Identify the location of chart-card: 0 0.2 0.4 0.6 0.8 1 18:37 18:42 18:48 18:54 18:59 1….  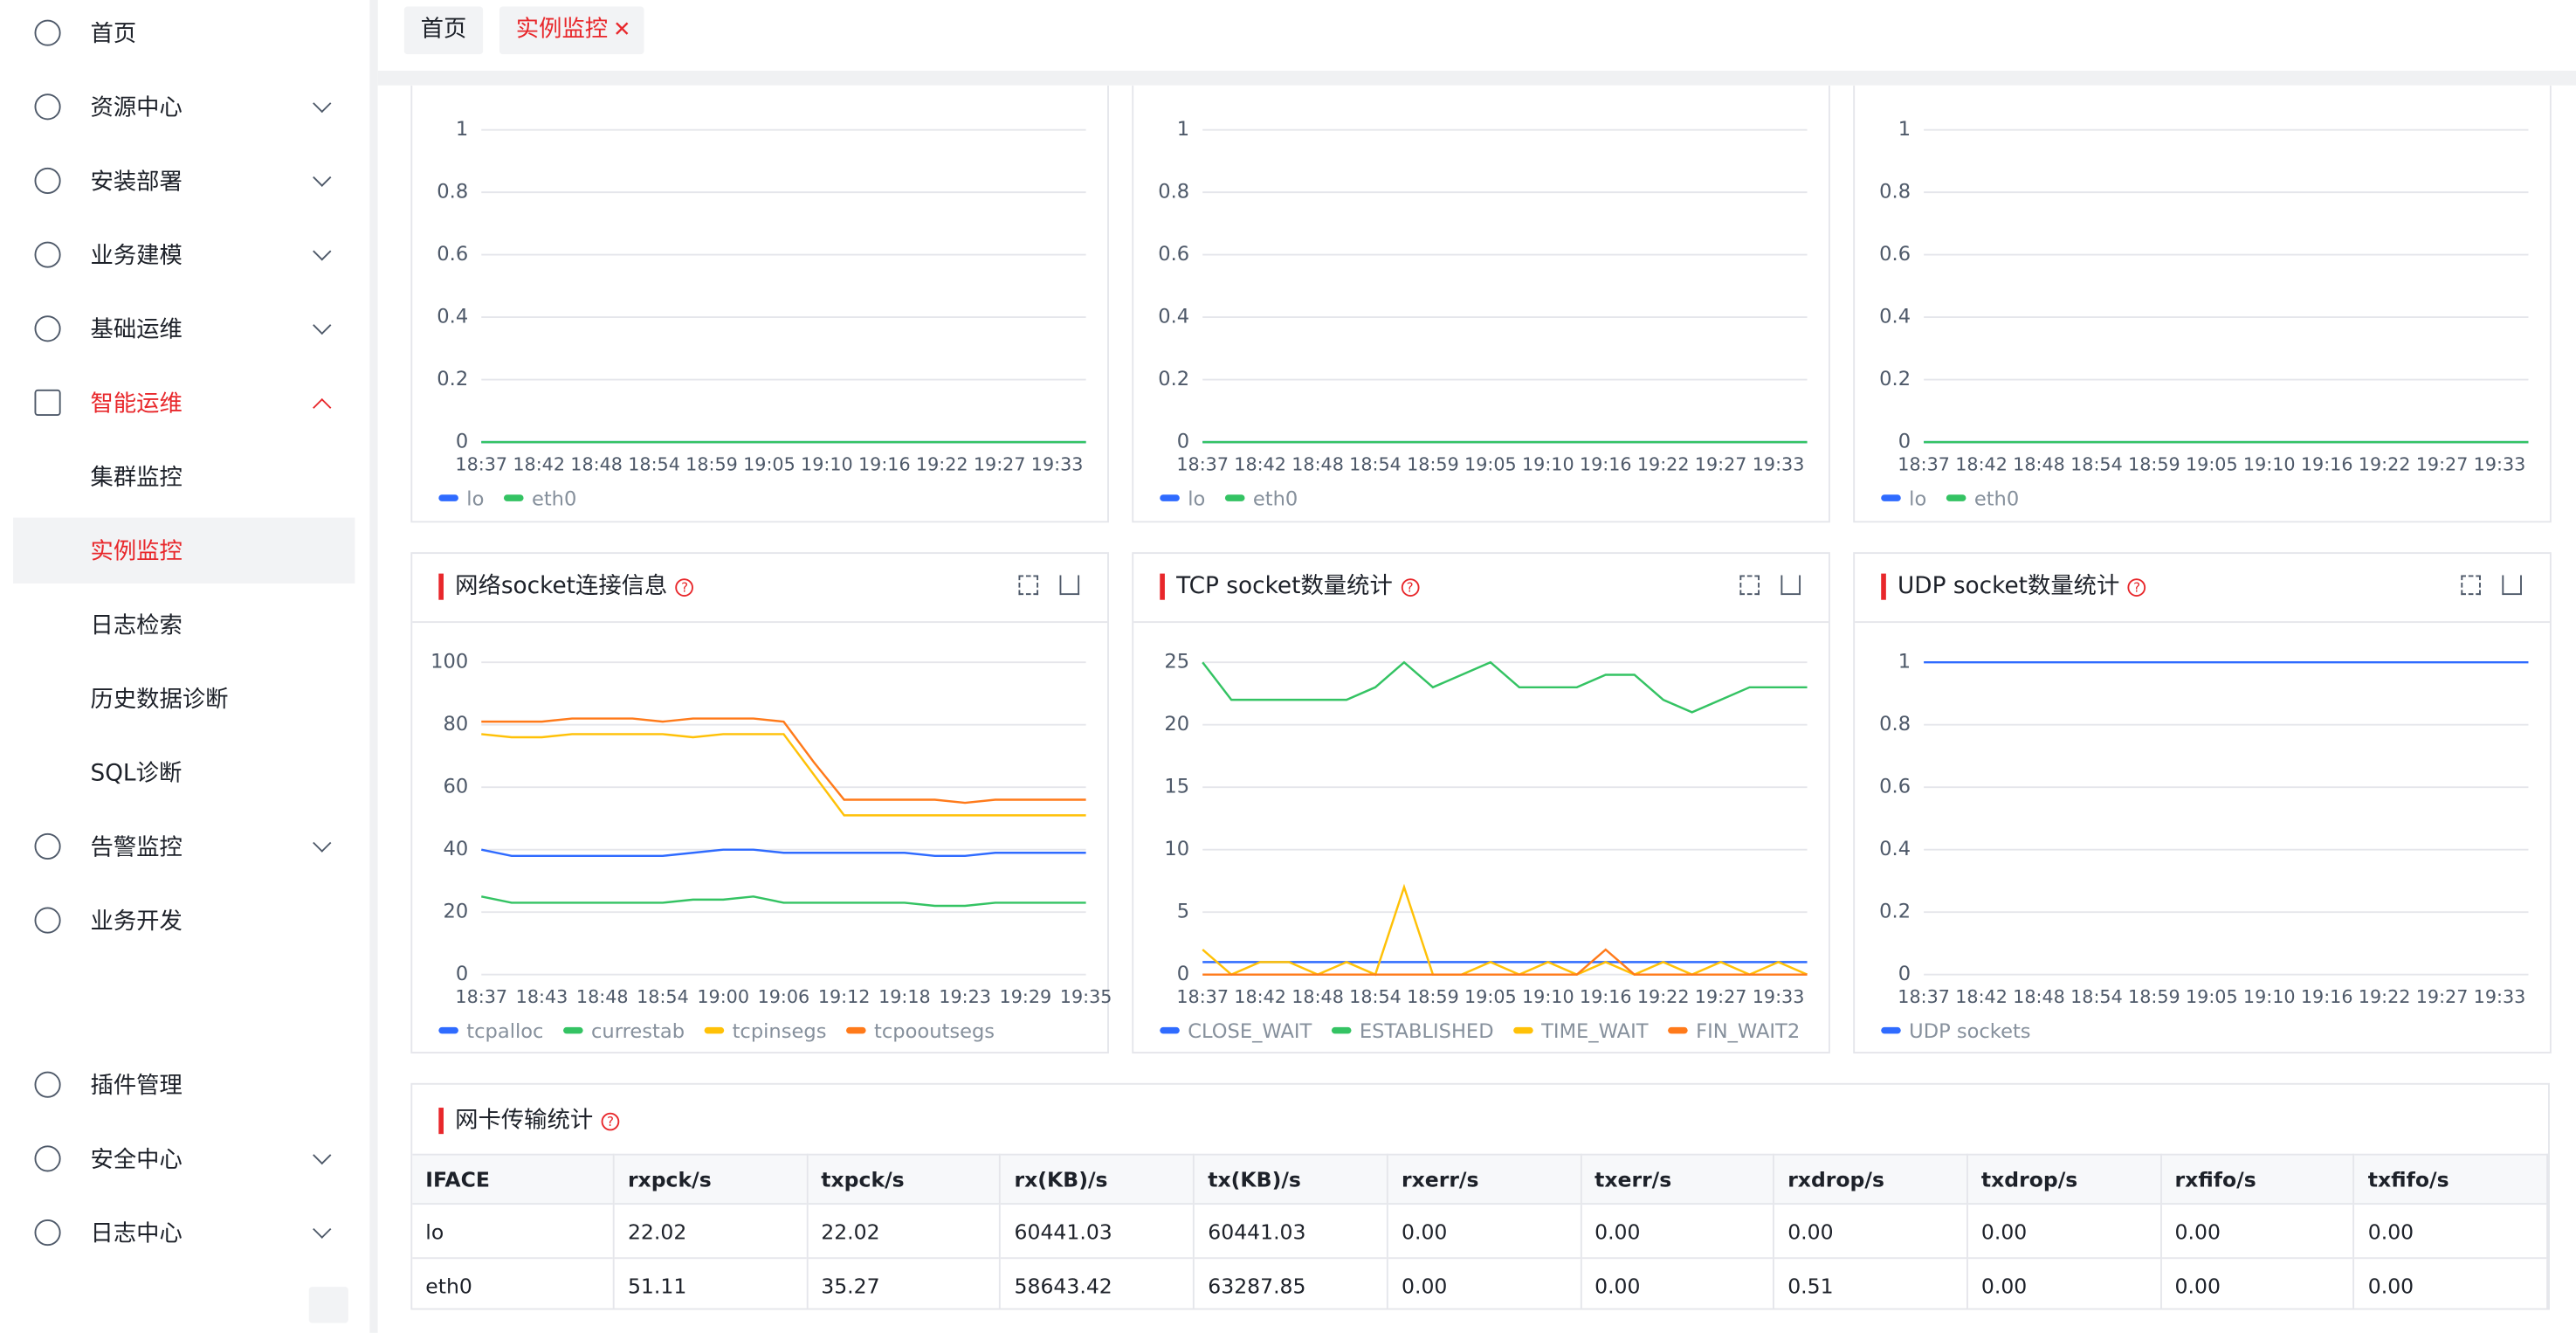
(2202, 304).